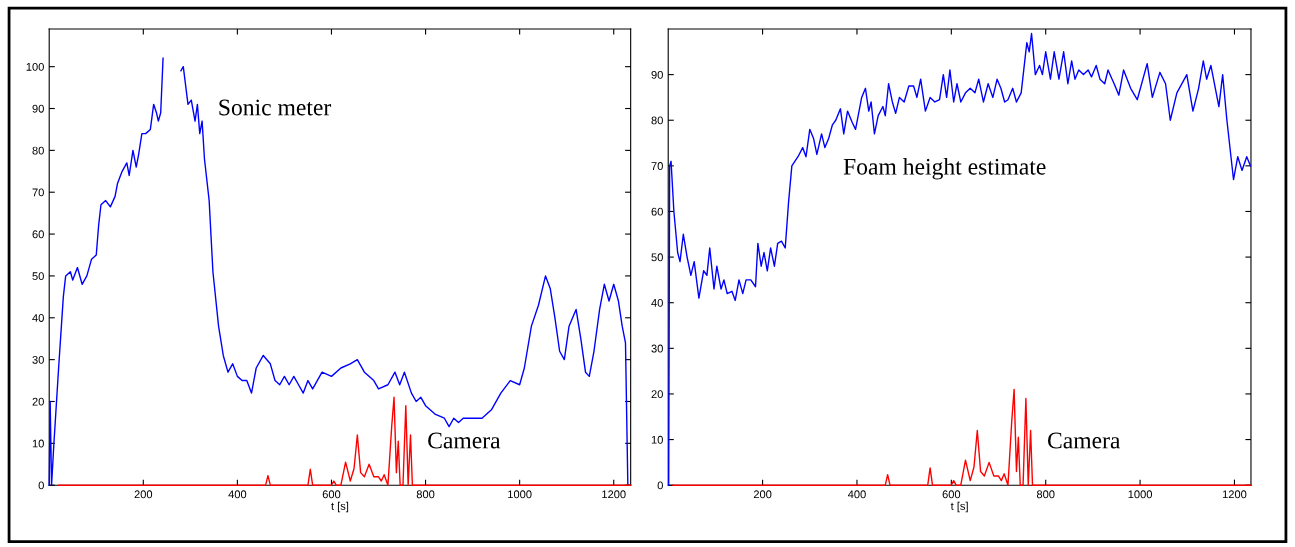  What do you see at coordinates (35, 66) in the screenshot?
I see `y-tick-label: 100` at bounding box center [35, 66].